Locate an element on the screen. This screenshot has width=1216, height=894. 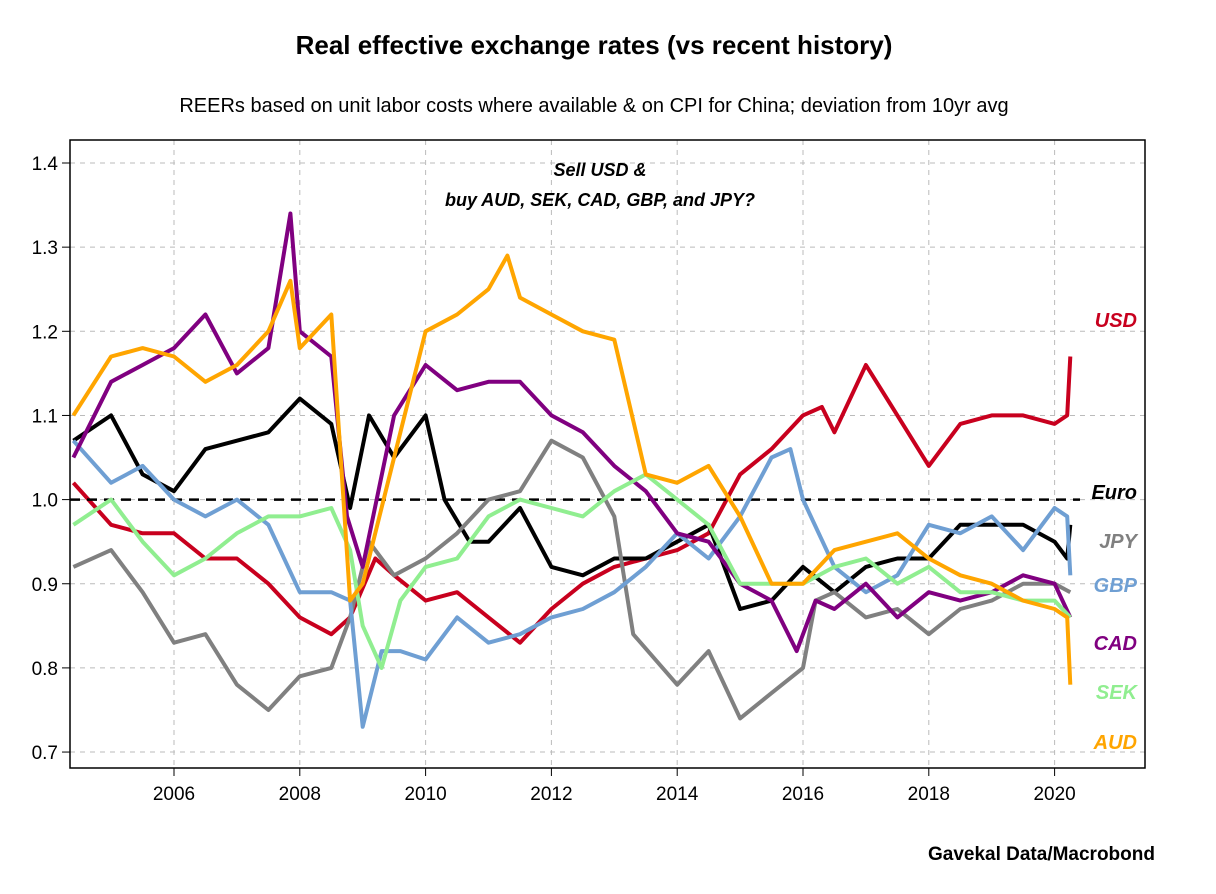
source-note: Gavekal Data/Macrobond is located at coordinates (1041, 854).